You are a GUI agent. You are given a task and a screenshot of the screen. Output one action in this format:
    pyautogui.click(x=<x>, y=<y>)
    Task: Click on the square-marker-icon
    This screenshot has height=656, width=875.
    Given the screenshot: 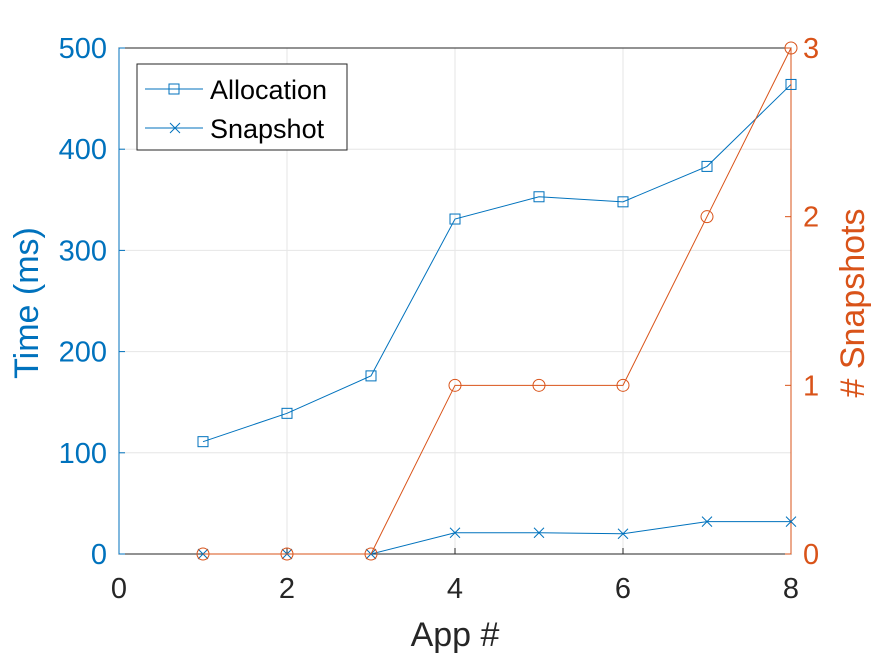 What is the action you would take?
    pyautogui.click(x=174, y=89)
    